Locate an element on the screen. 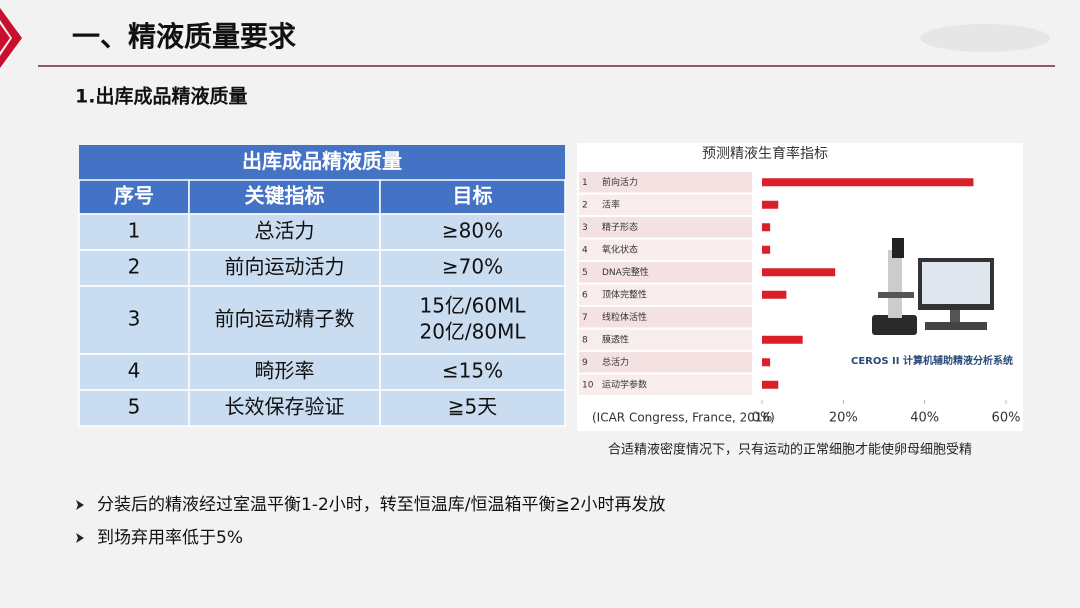  column-header: 目标 is located at coordinates (473, 196).